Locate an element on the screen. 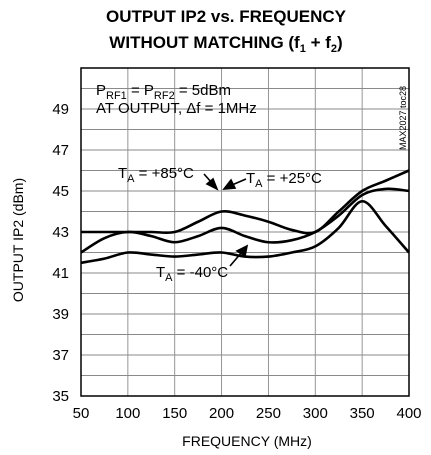 The height and width of the screenshot is (455, 431). condition-line1: PRF1 = PRF2 = 5dBm is located at coordinates (163, 92).